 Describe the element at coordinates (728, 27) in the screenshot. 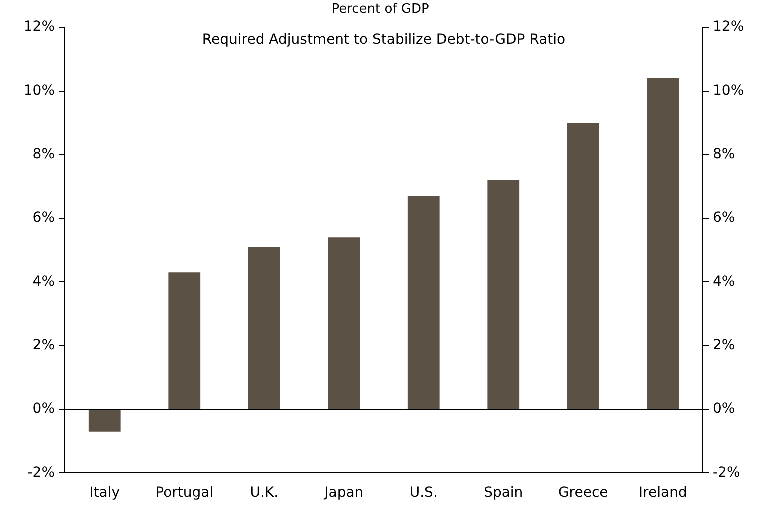

I see `y2-tick-label: 12%` at that location.